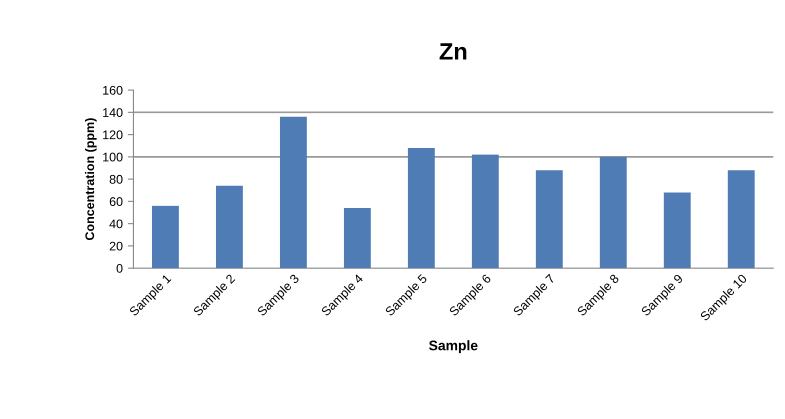  What do you see at coordinates (90, 179) in the screenshot?
I see `y-axis-title: Concentration (ppm)` at bounding box center [90, 179].